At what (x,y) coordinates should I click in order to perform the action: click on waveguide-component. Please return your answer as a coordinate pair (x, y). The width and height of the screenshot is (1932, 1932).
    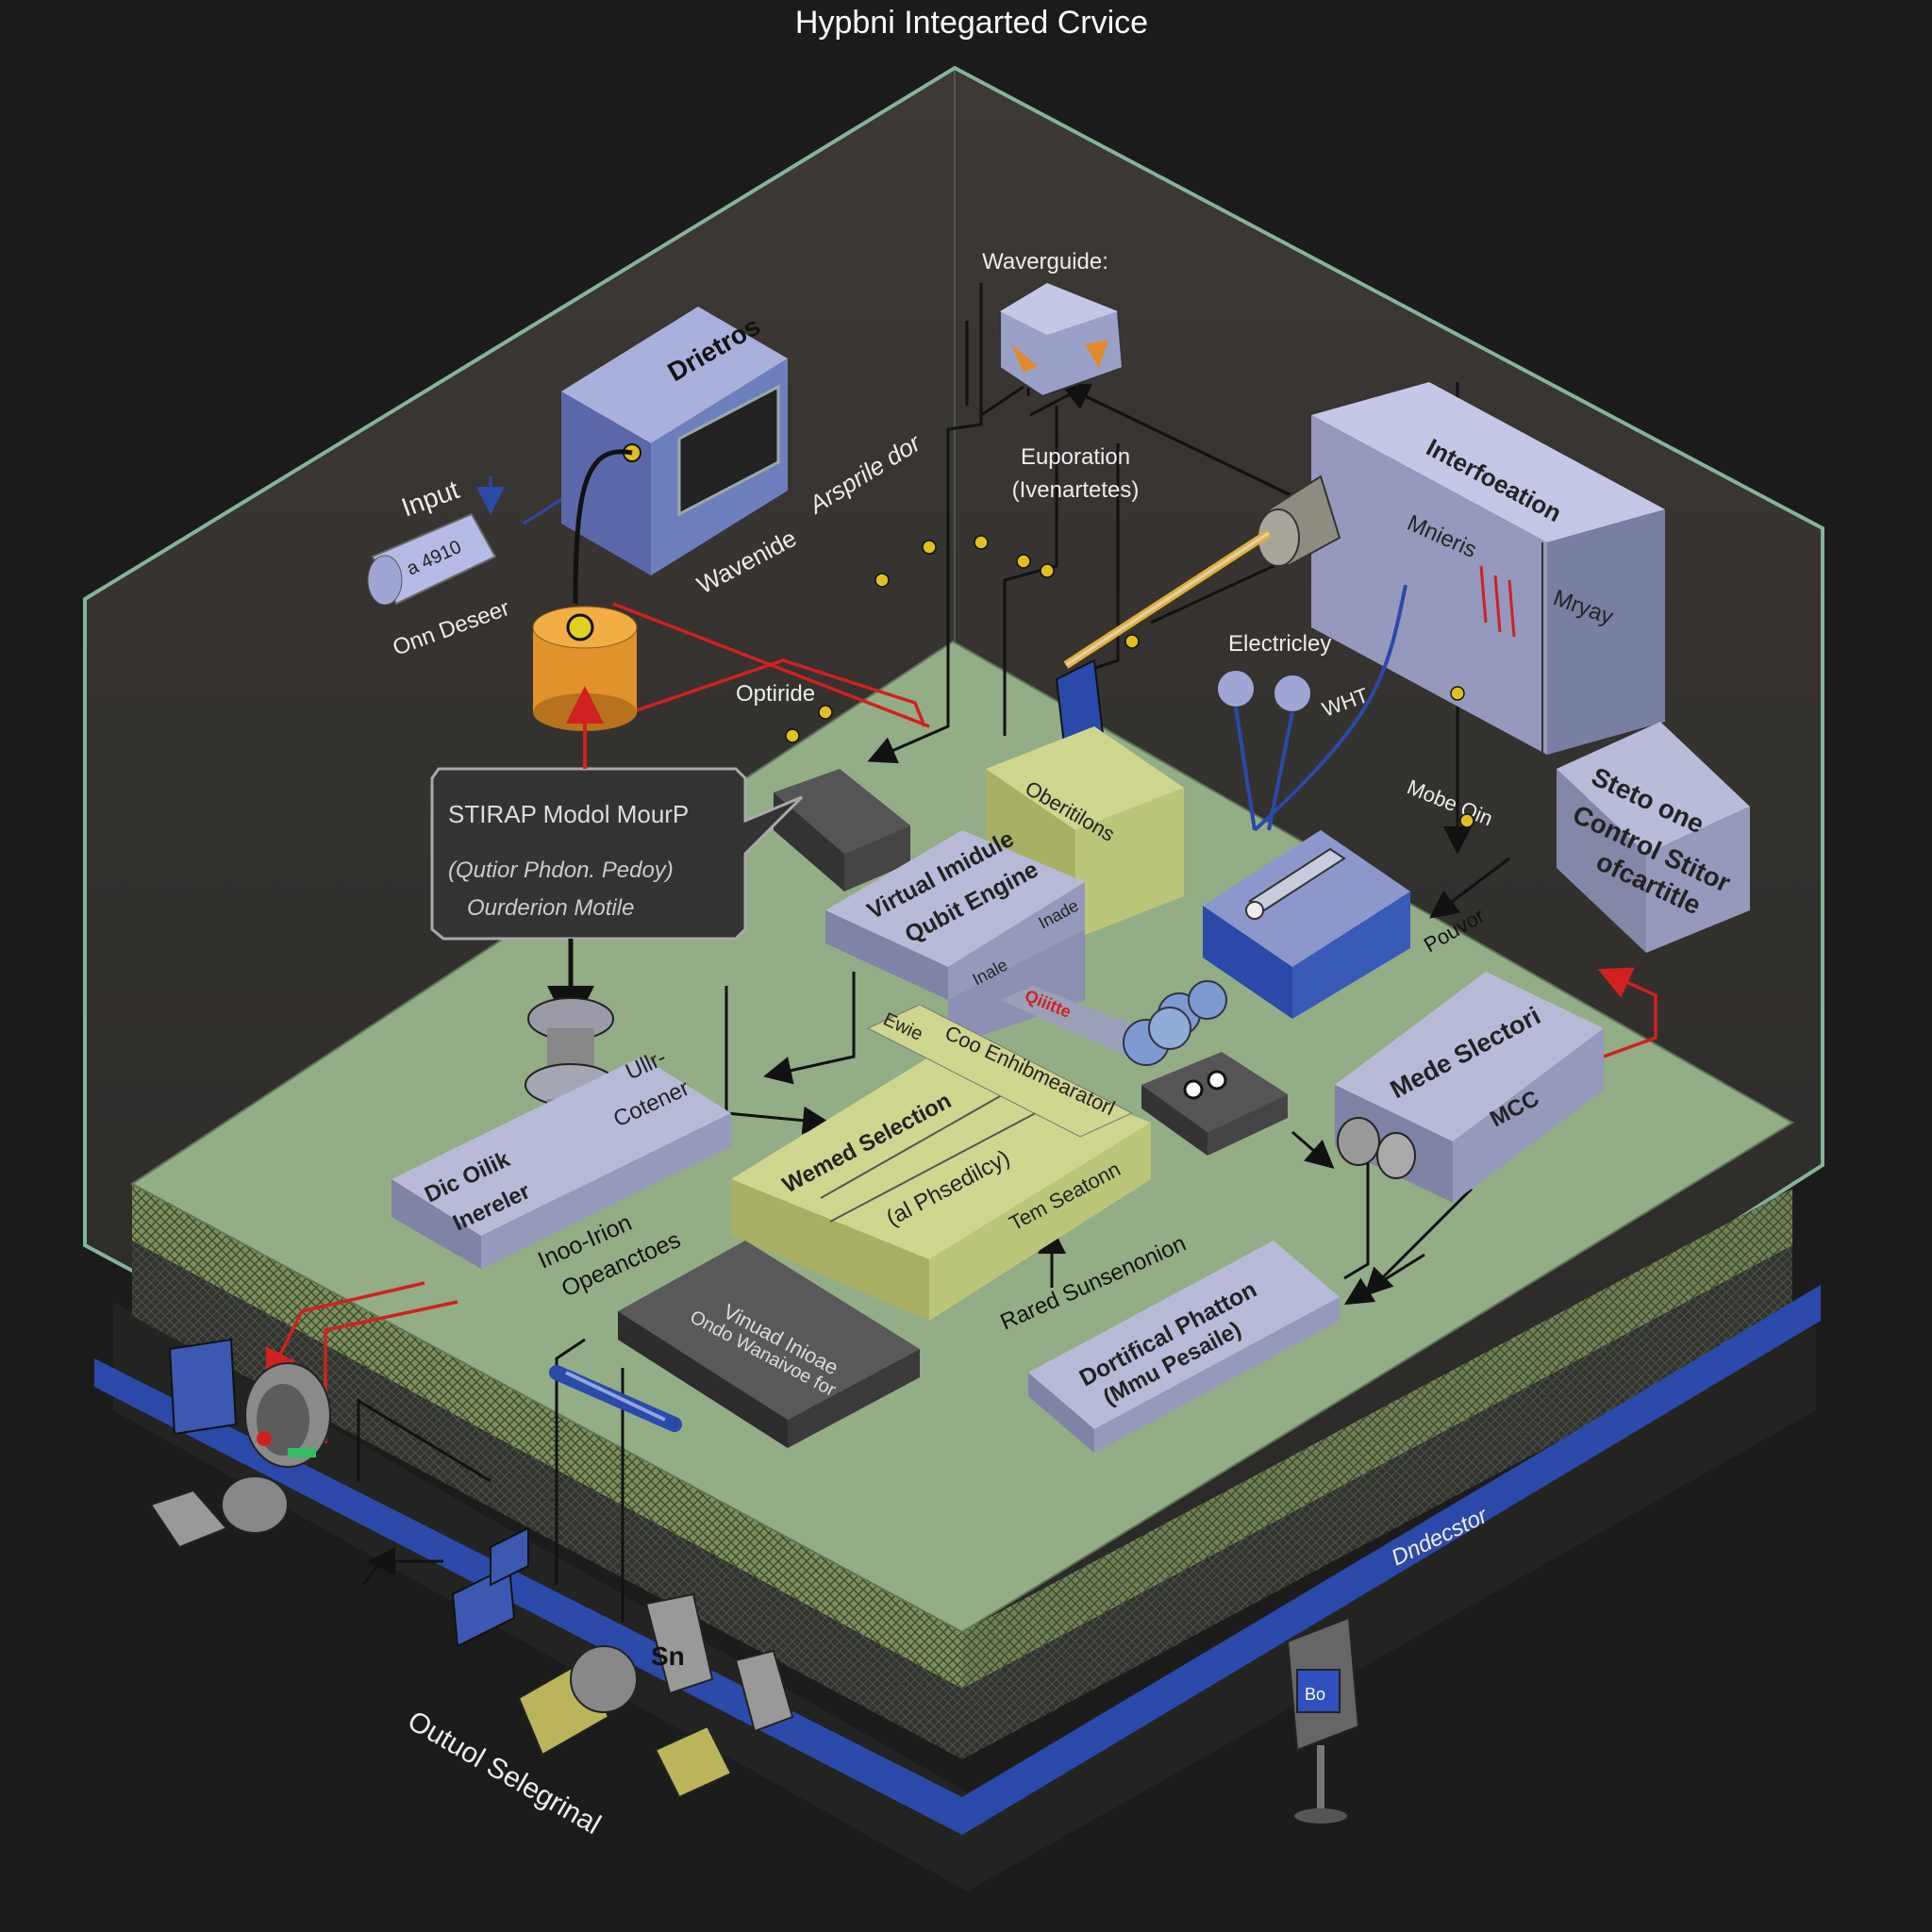
    Looking at the image, I should click on (1062, 339).